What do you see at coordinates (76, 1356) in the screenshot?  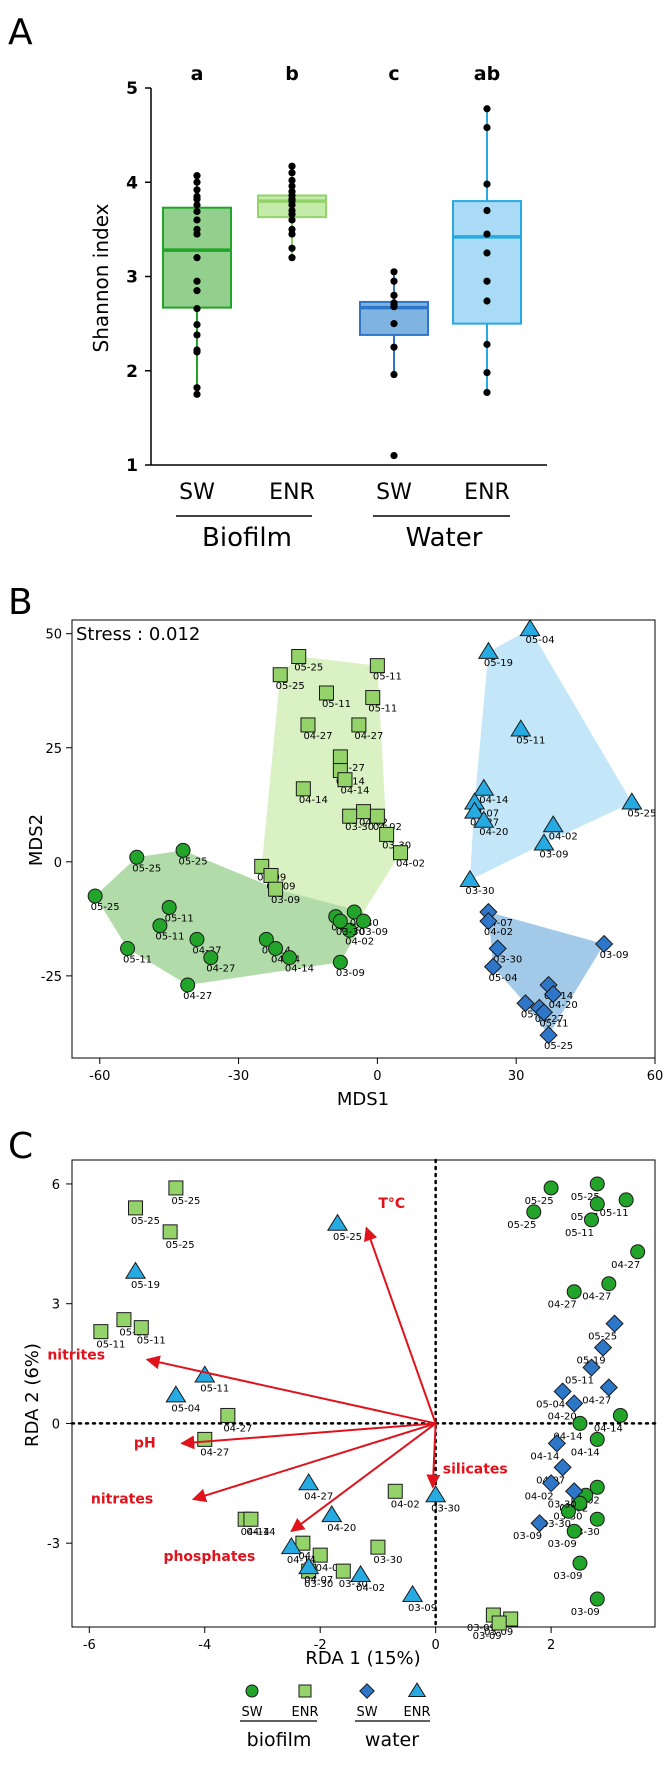 I see `env-vector-label: nitrites` at bounding box center [76, 1356].